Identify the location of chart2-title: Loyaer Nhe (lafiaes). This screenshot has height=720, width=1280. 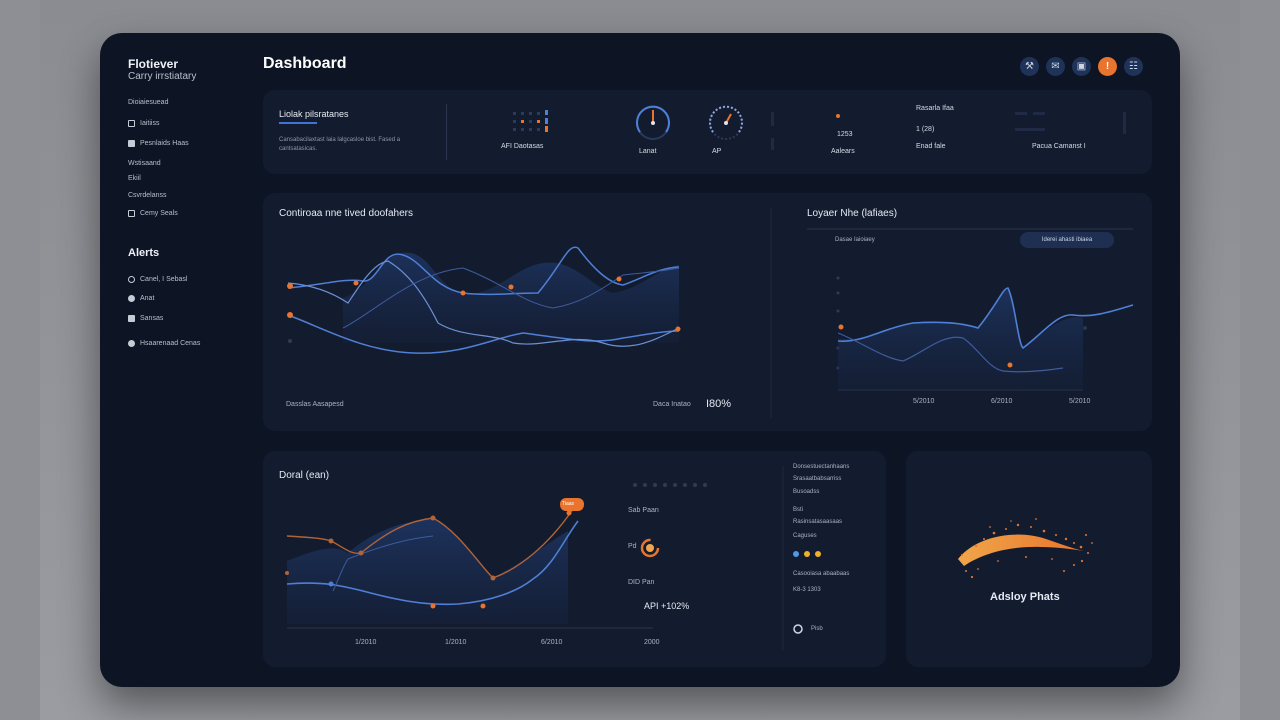
(852, 213).